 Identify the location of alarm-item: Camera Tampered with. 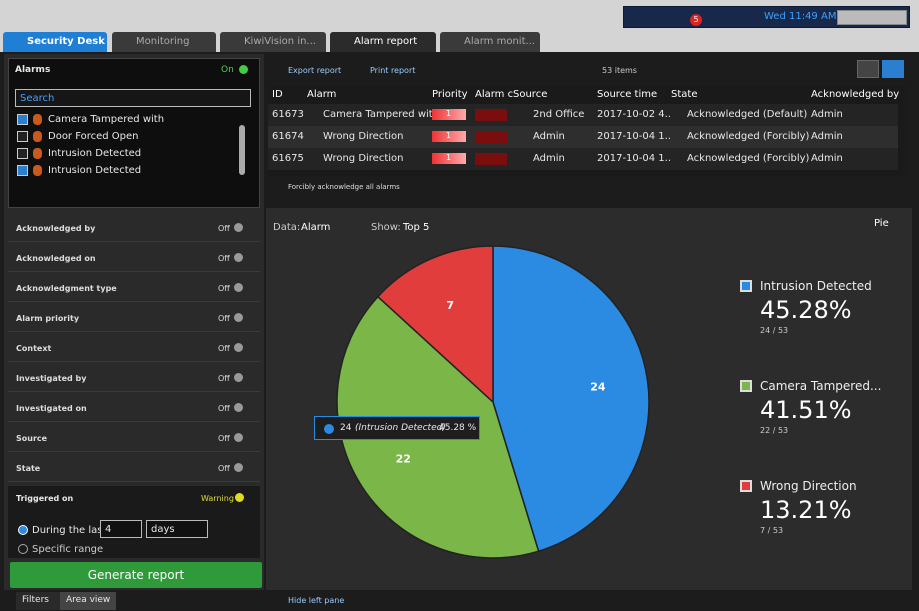
(124, 119).